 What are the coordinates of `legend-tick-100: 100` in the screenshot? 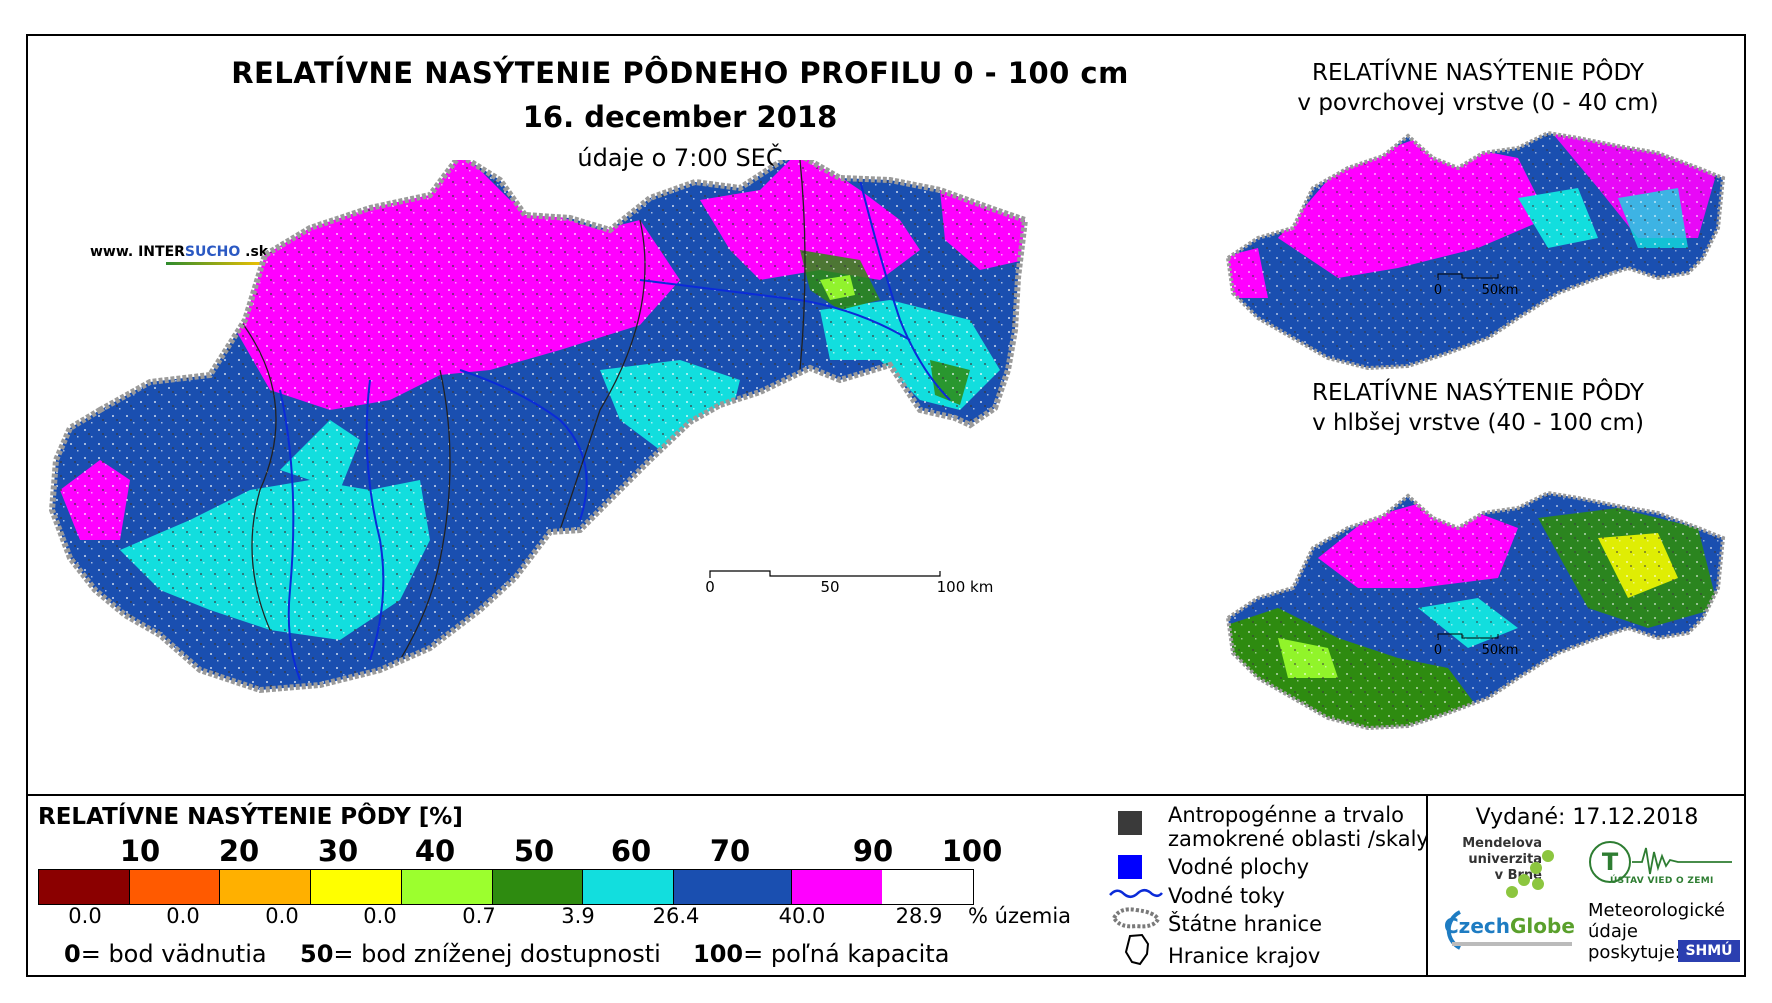 It's located at (972, 851).